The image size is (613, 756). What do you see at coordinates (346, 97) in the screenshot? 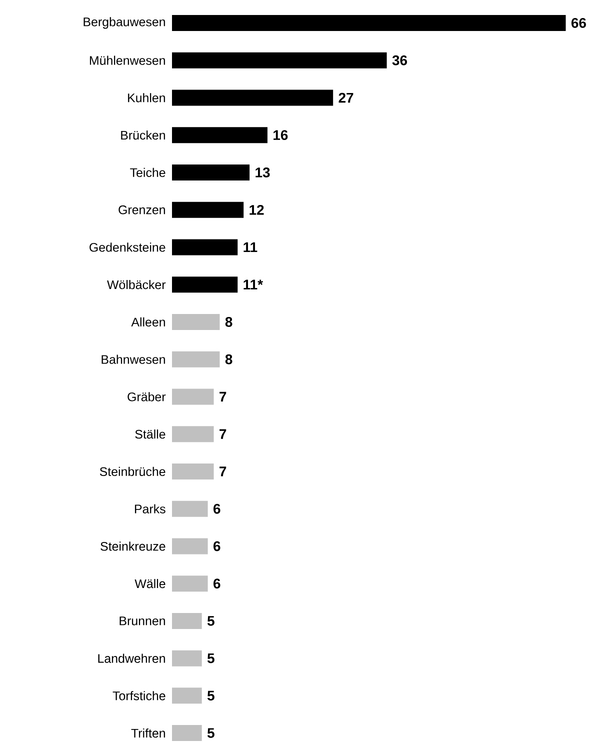
I see `data-label: 27` at bounding box center [346, 97].